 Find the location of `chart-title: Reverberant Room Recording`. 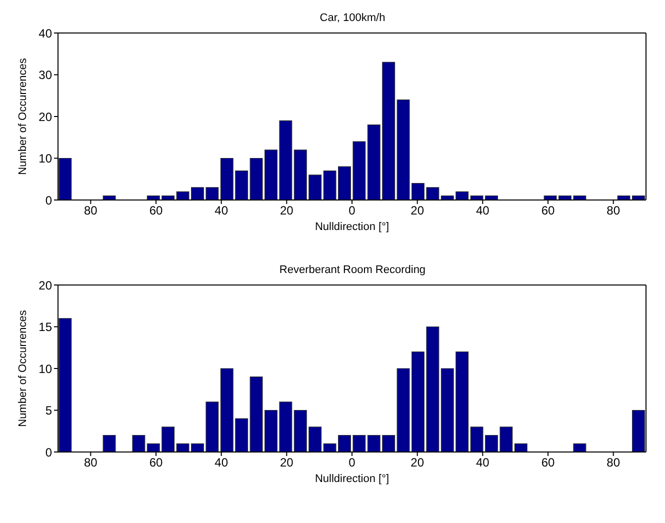

chart-title: Reverberant Room Recording is located at coordinates (352, 270).